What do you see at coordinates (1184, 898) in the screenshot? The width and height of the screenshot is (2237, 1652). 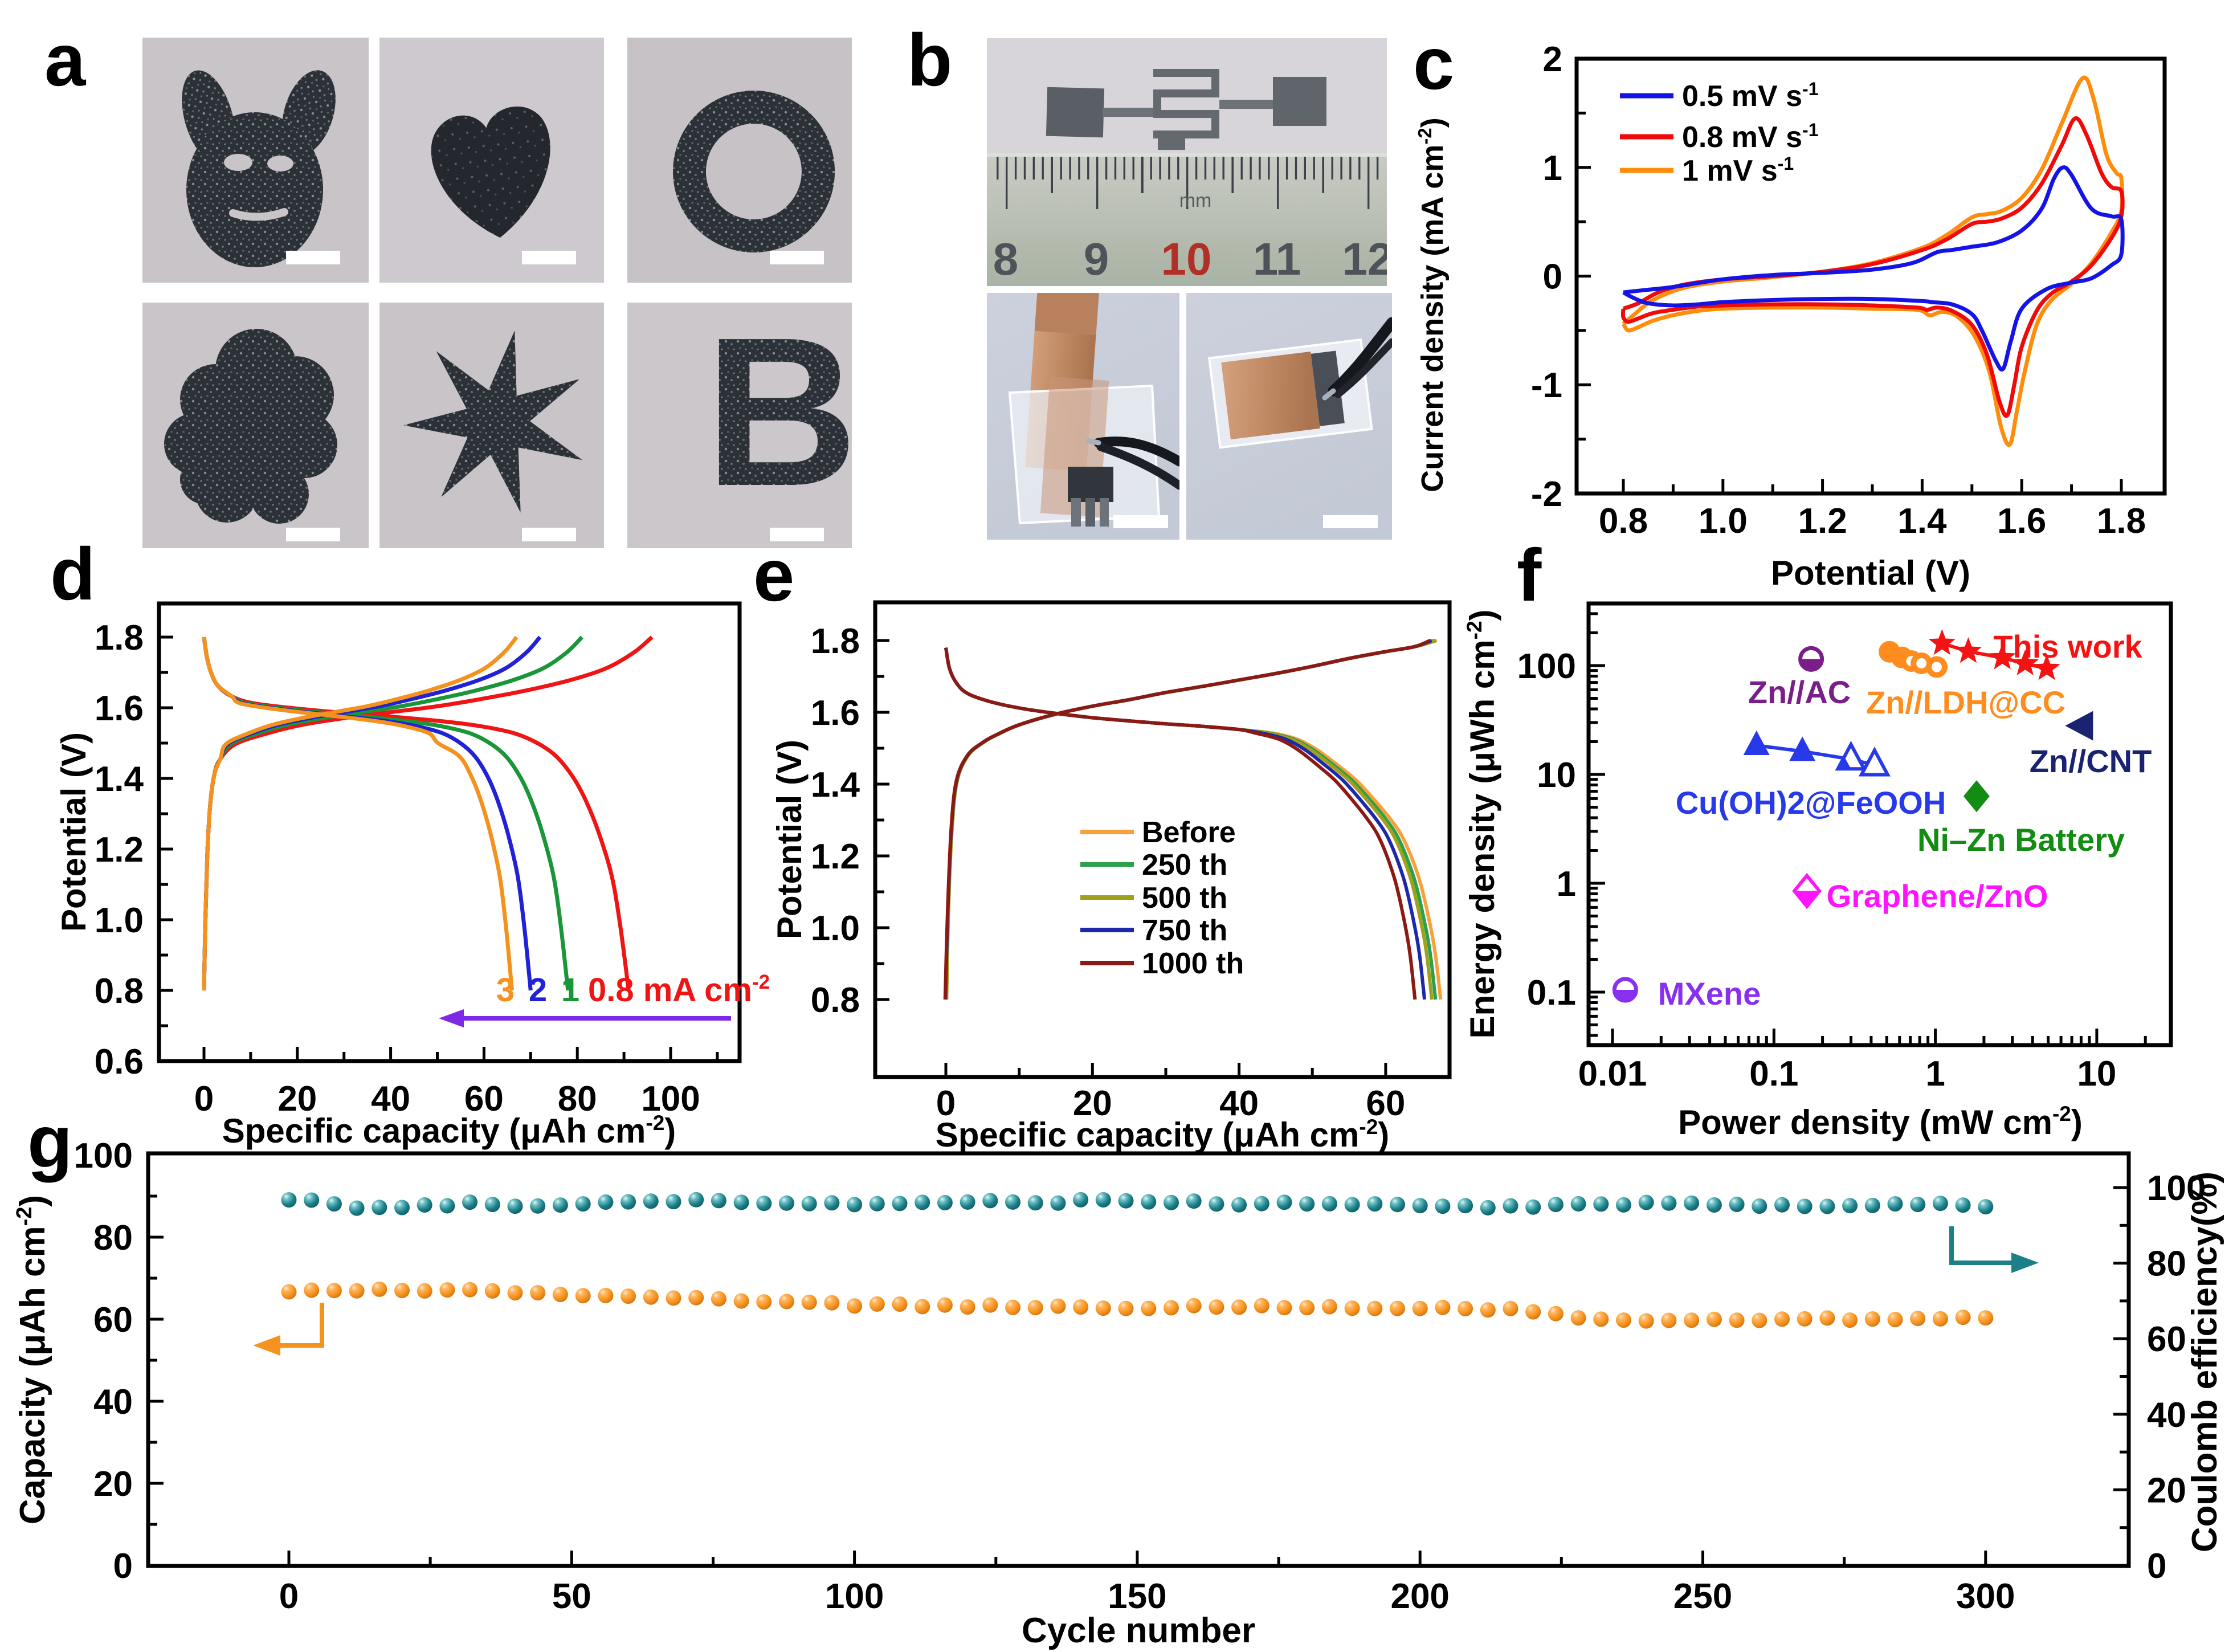 I see `svg-text: 500 th` at bounding box center [1184, 898].